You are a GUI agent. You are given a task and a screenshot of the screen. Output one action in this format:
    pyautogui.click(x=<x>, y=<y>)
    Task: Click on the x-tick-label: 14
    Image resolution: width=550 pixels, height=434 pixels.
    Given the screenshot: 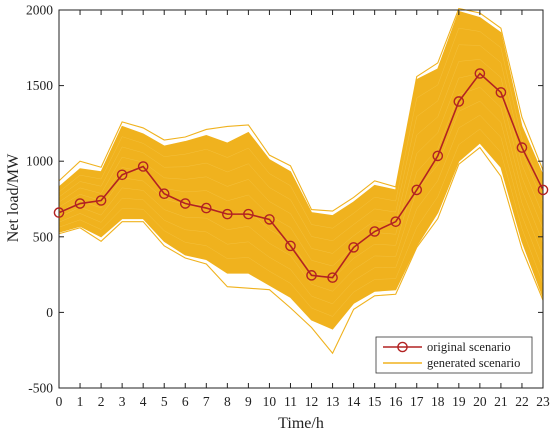 What is the action you would take?
    pyautogui.click(x=354, y=401)
    